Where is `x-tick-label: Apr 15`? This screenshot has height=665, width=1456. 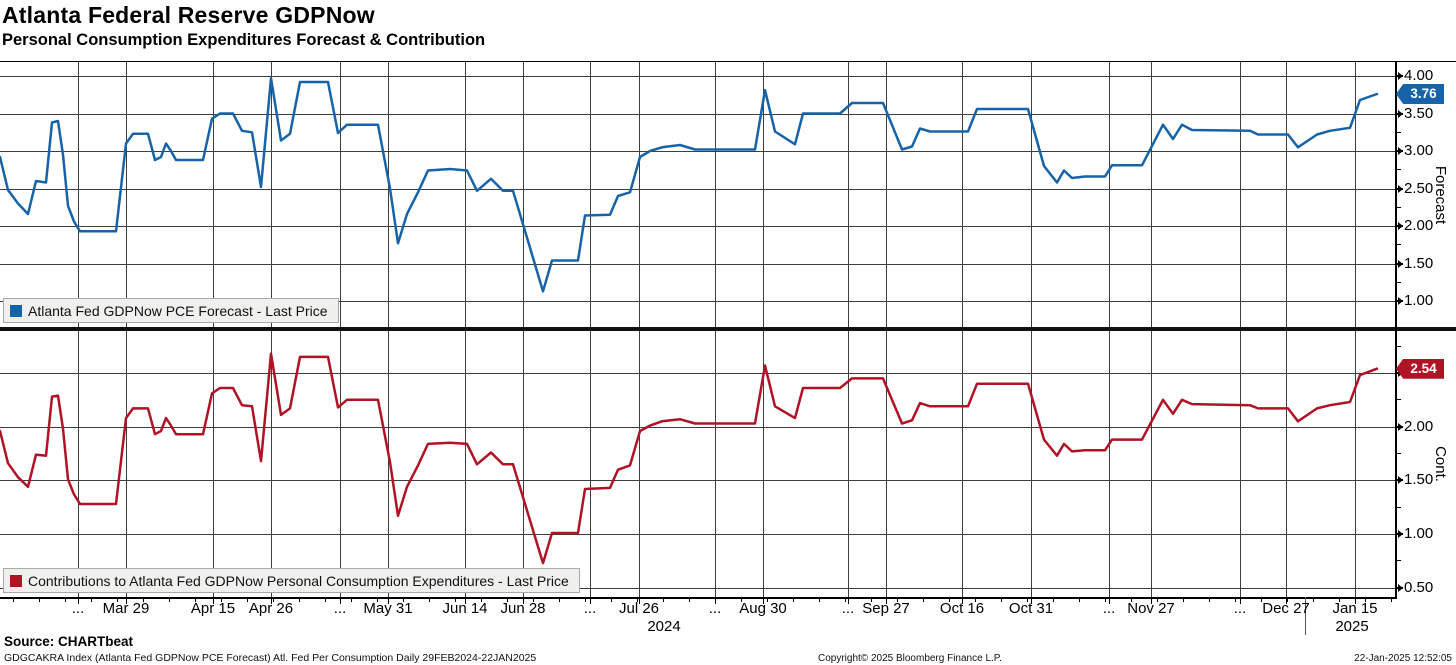
x-tick-label: Apr 15 is located at coordinates (213, 608).